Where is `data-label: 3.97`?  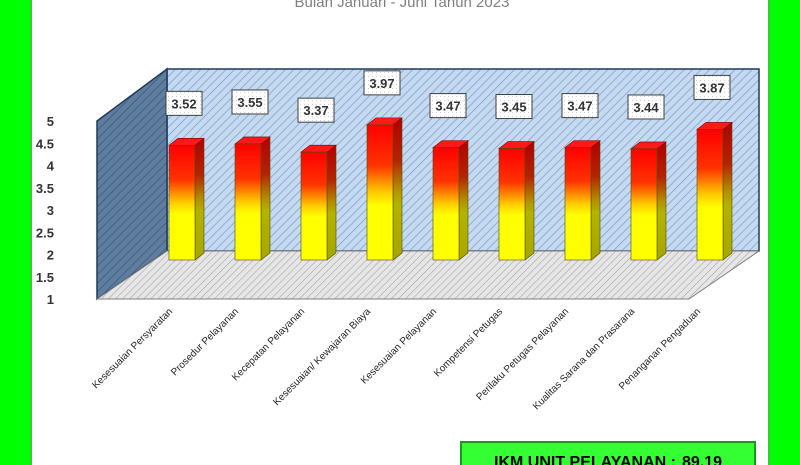
data-label: 3.97 is located at coordinates (381, 83).